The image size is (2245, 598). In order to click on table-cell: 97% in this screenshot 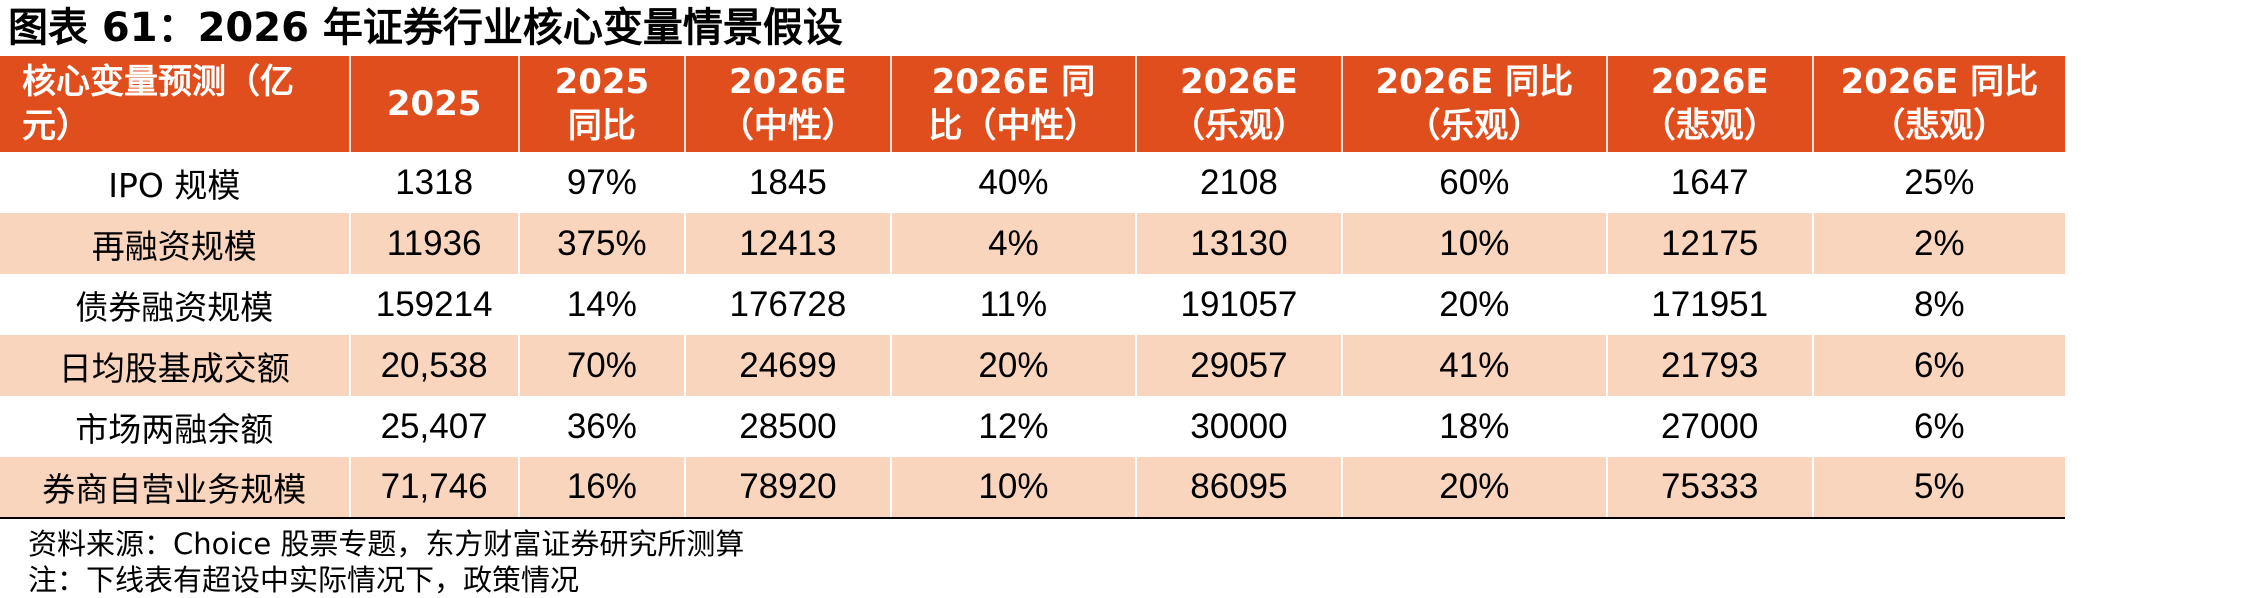, I will do `click(602, 182)`.